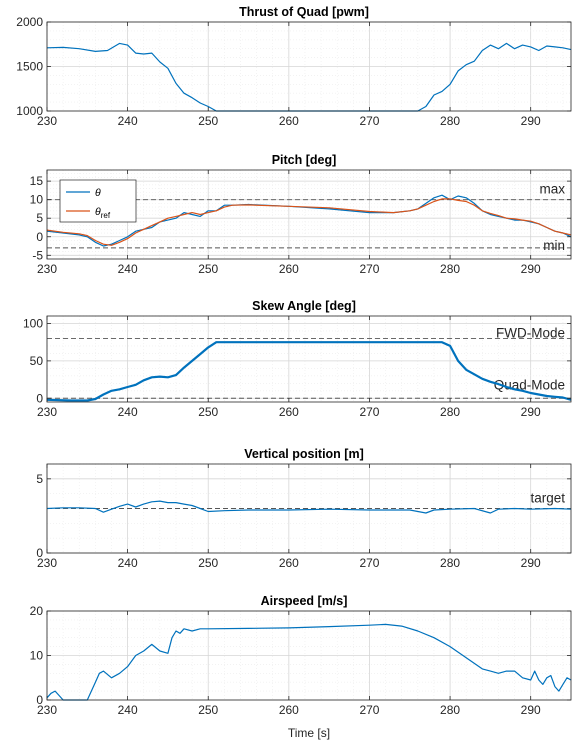 The image size is (577, 744). What do you see at coordinates (309, 733) in the screenshot?
I see `x-axis-label: Time [s]` at bounding box center [309, 733].